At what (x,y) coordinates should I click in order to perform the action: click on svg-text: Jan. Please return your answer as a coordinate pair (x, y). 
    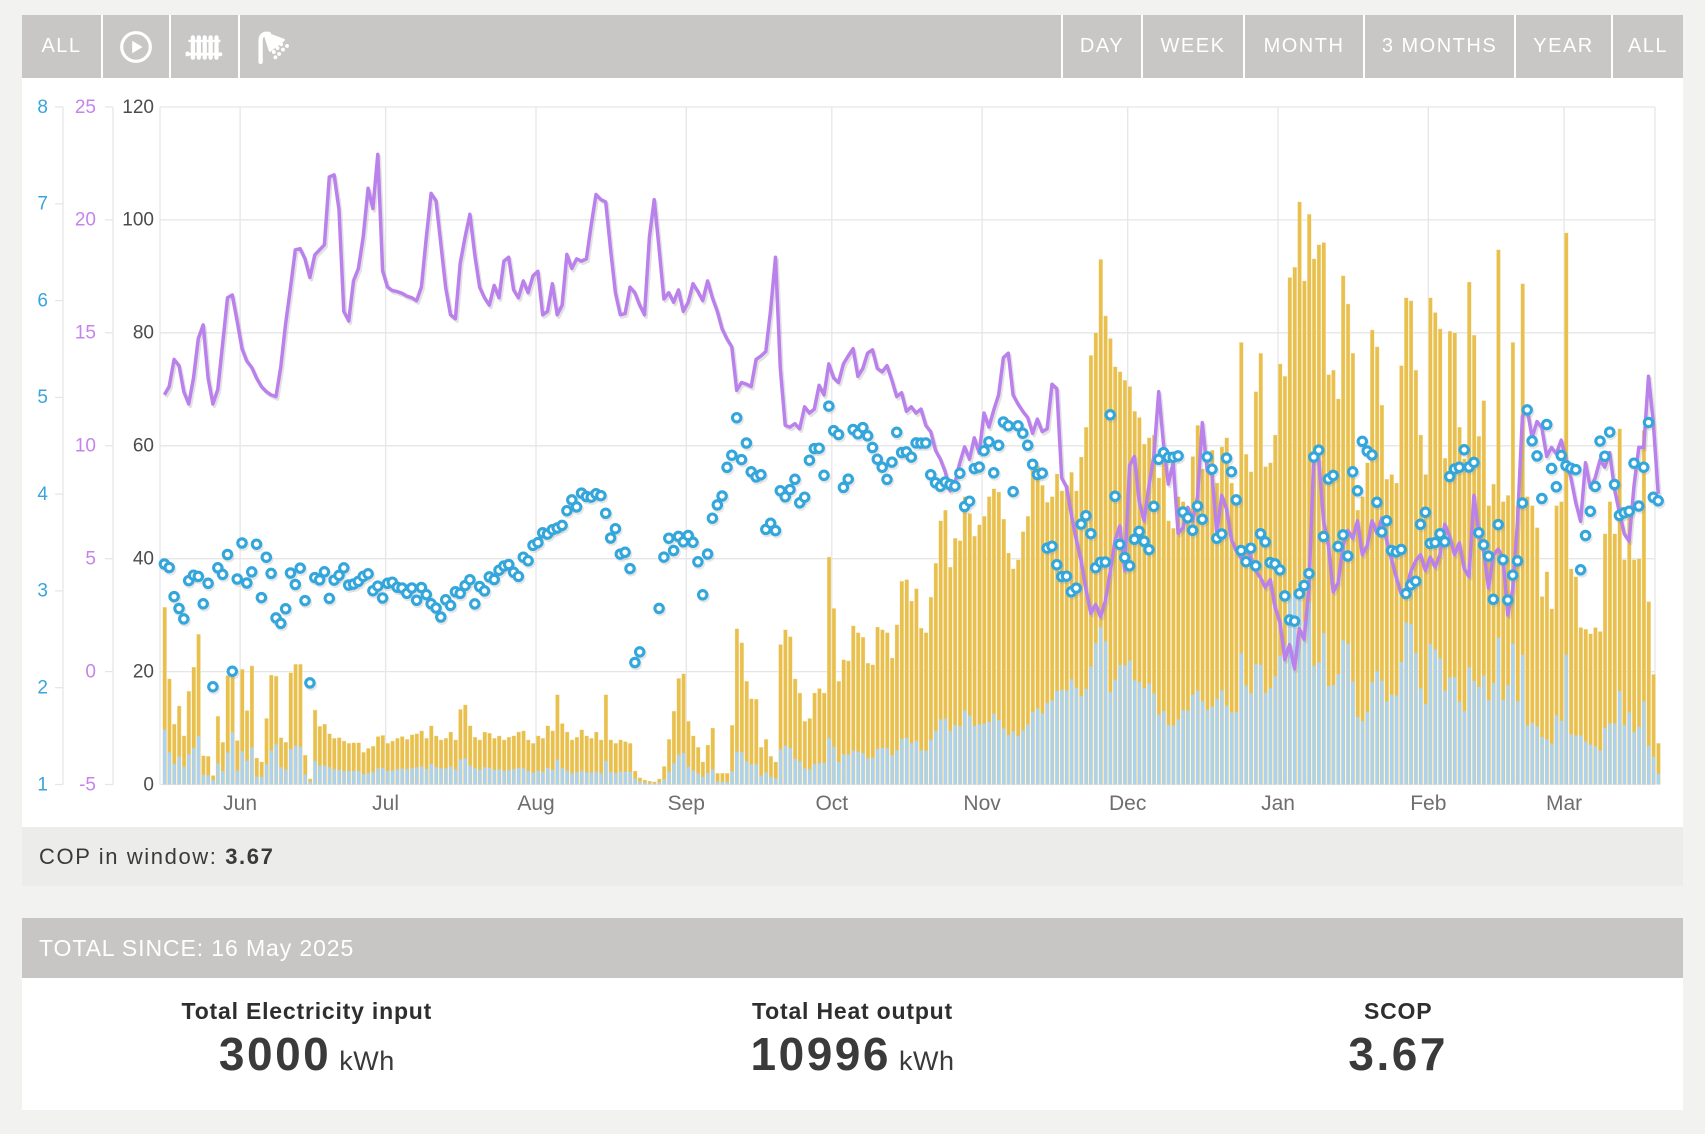
    Looking at the image, I should click on (1278, 803).